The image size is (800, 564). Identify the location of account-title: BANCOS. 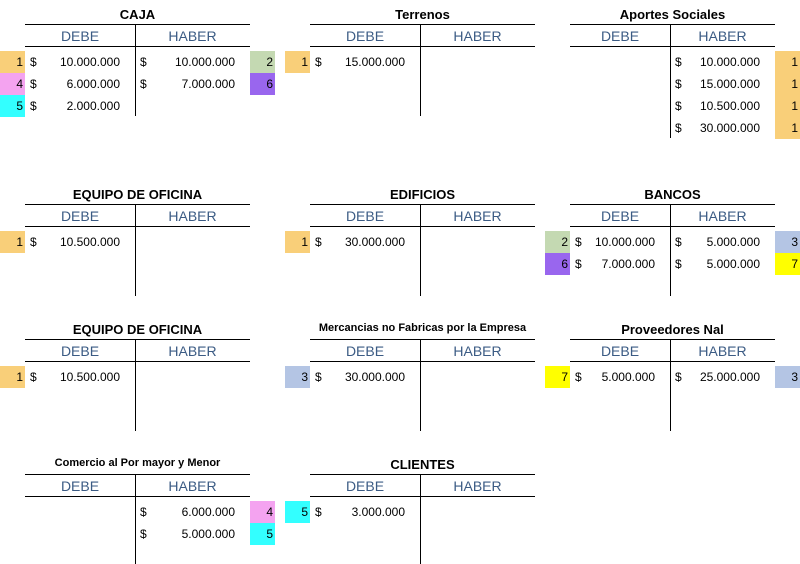
(672, 194).